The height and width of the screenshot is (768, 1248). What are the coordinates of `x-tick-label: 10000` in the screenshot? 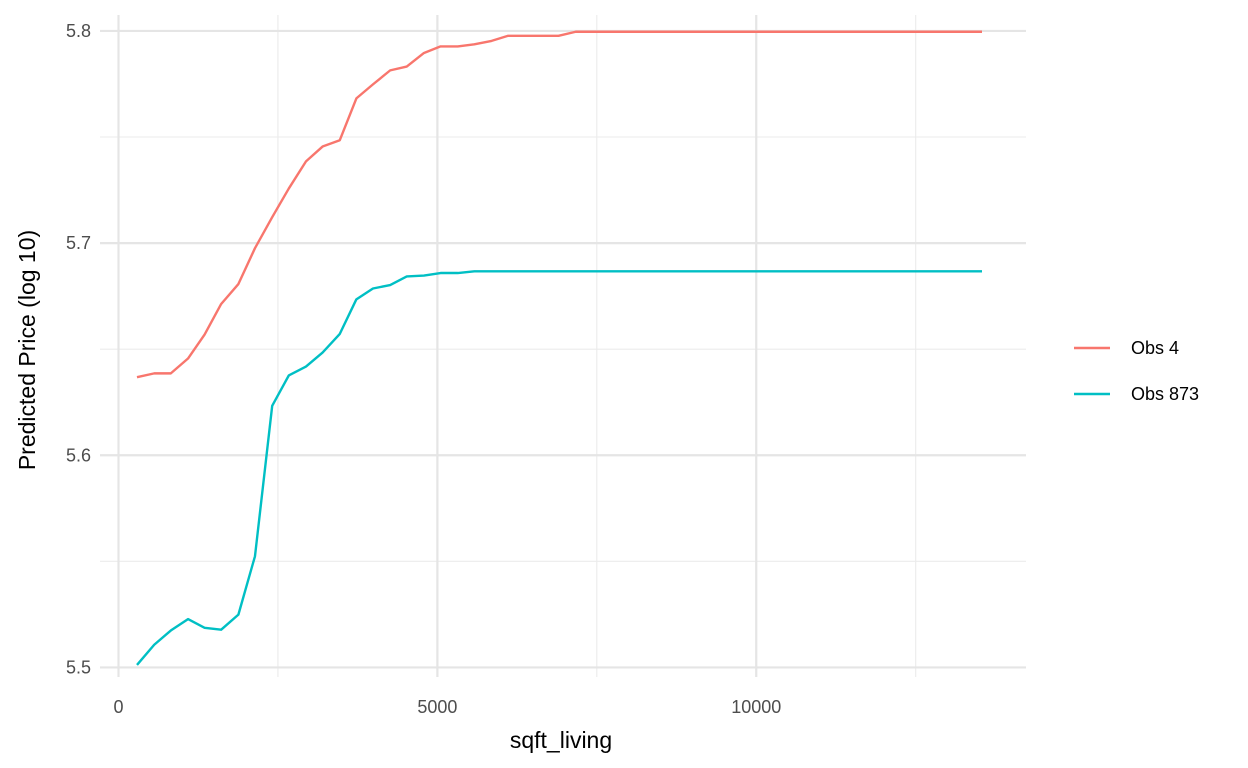 It's located at (756, 707).